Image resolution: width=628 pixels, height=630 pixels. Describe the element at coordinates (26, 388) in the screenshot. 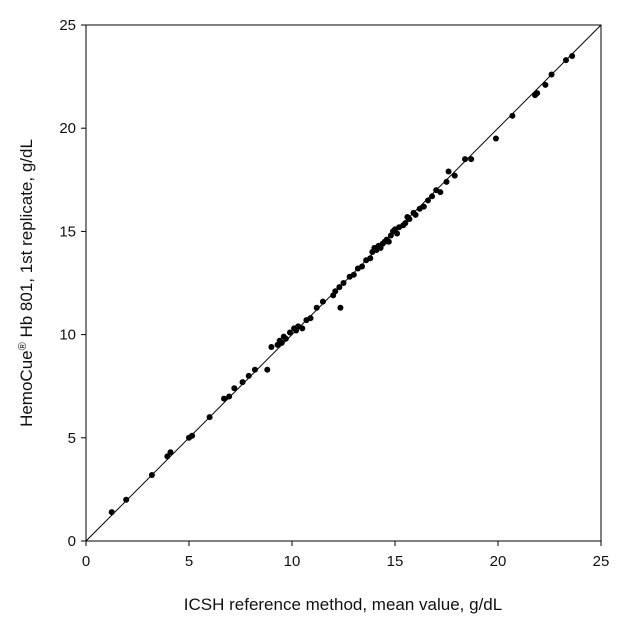

I see `y-axis-title-part1: HemoCue` at that location.